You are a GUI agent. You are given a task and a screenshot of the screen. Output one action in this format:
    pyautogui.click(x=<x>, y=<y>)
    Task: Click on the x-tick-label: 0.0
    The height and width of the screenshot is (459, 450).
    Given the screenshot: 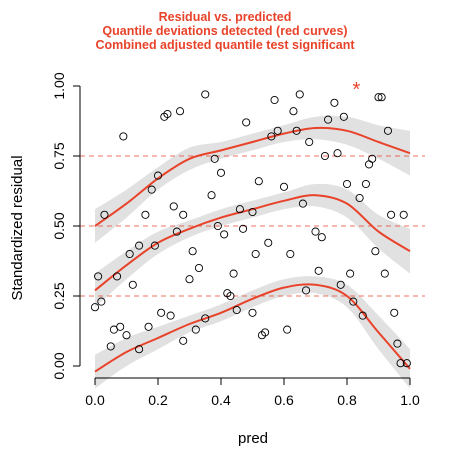 What is the action you would take?
    pyautogui.click(x=95, y=400)
    